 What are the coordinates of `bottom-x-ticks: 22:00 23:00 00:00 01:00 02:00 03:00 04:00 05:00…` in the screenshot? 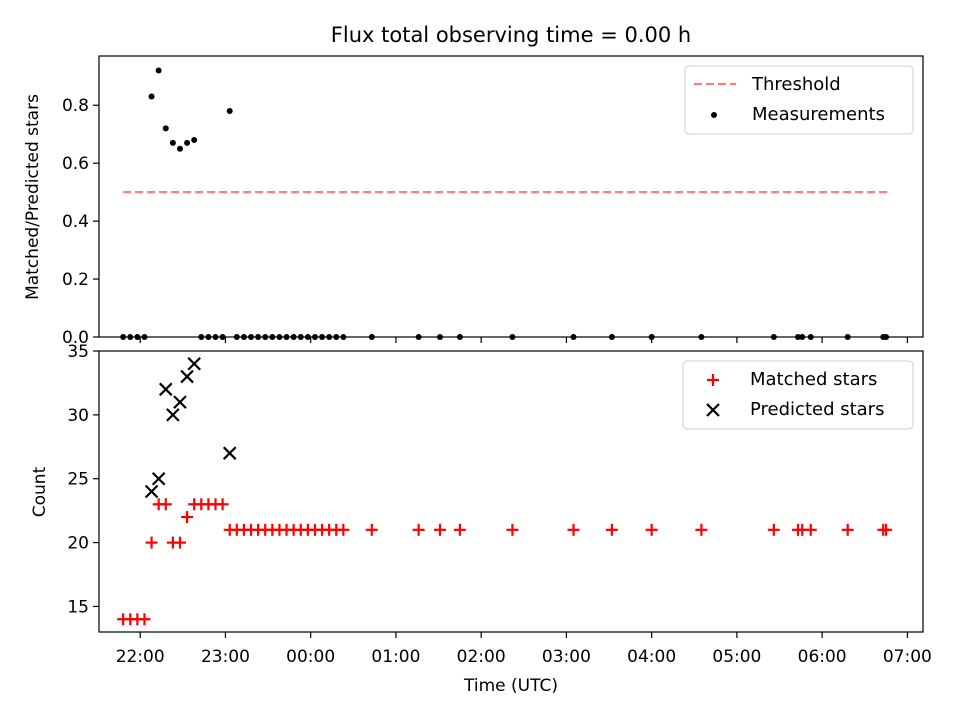 It's located at (524, 649).